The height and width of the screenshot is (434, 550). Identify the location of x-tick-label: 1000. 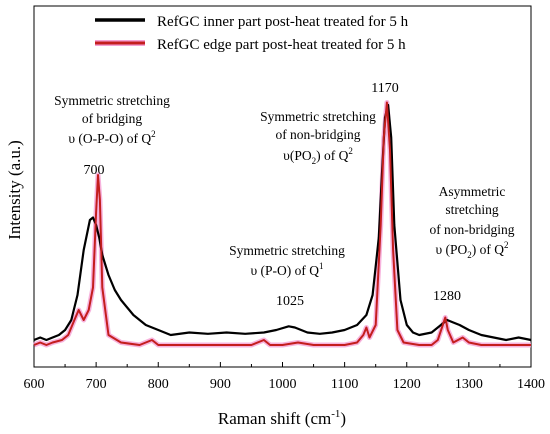
(283, 384).